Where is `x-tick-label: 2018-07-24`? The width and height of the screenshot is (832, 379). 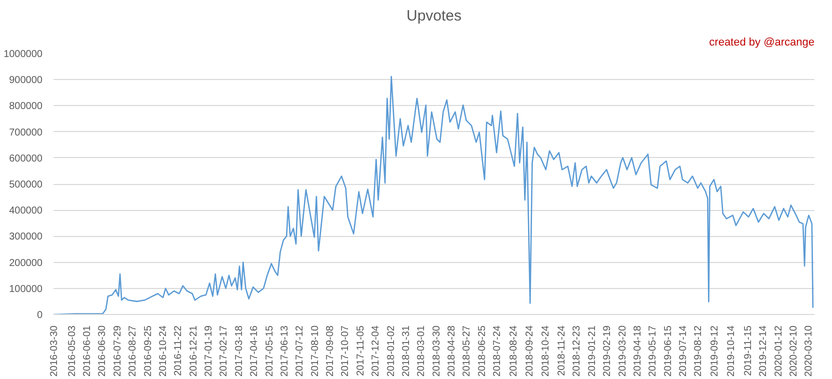
x-tick-label: 2018-07-24 is located at coordinates (498, 351).